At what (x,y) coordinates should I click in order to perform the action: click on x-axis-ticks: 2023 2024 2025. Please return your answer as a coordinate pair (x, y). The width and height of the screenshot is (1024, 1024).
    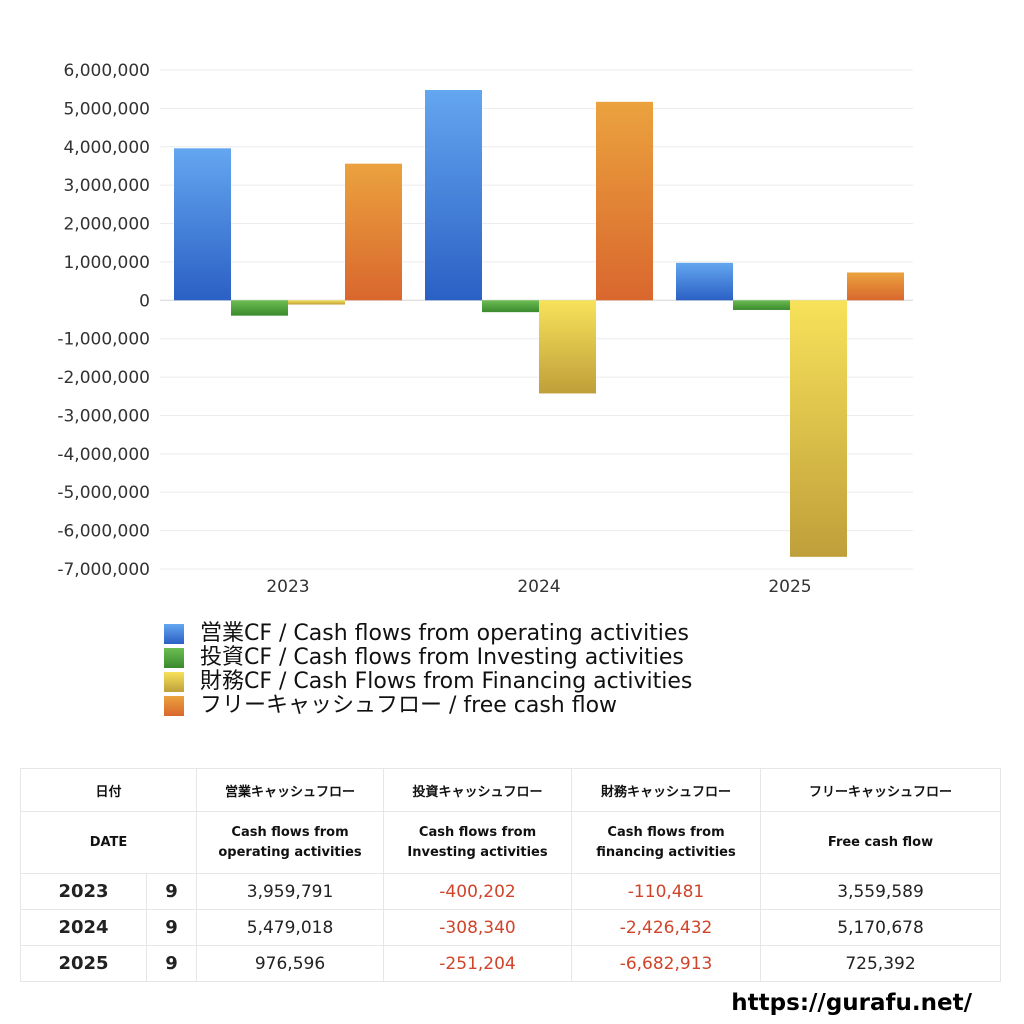
    Looking at the image, I should click on (538, 587).